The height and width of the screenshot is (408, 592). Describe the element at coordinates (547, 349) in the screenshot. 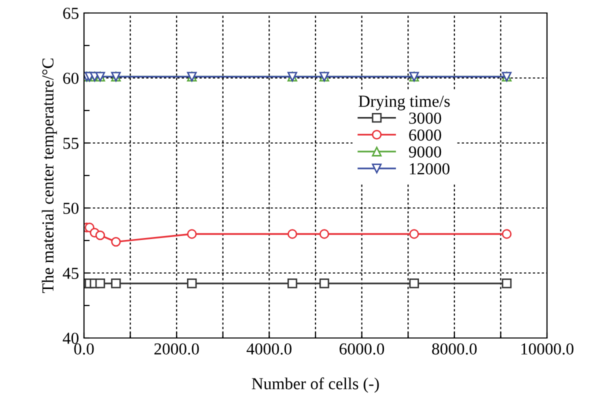

I see `x-tick-label: 10000.0` at that location.